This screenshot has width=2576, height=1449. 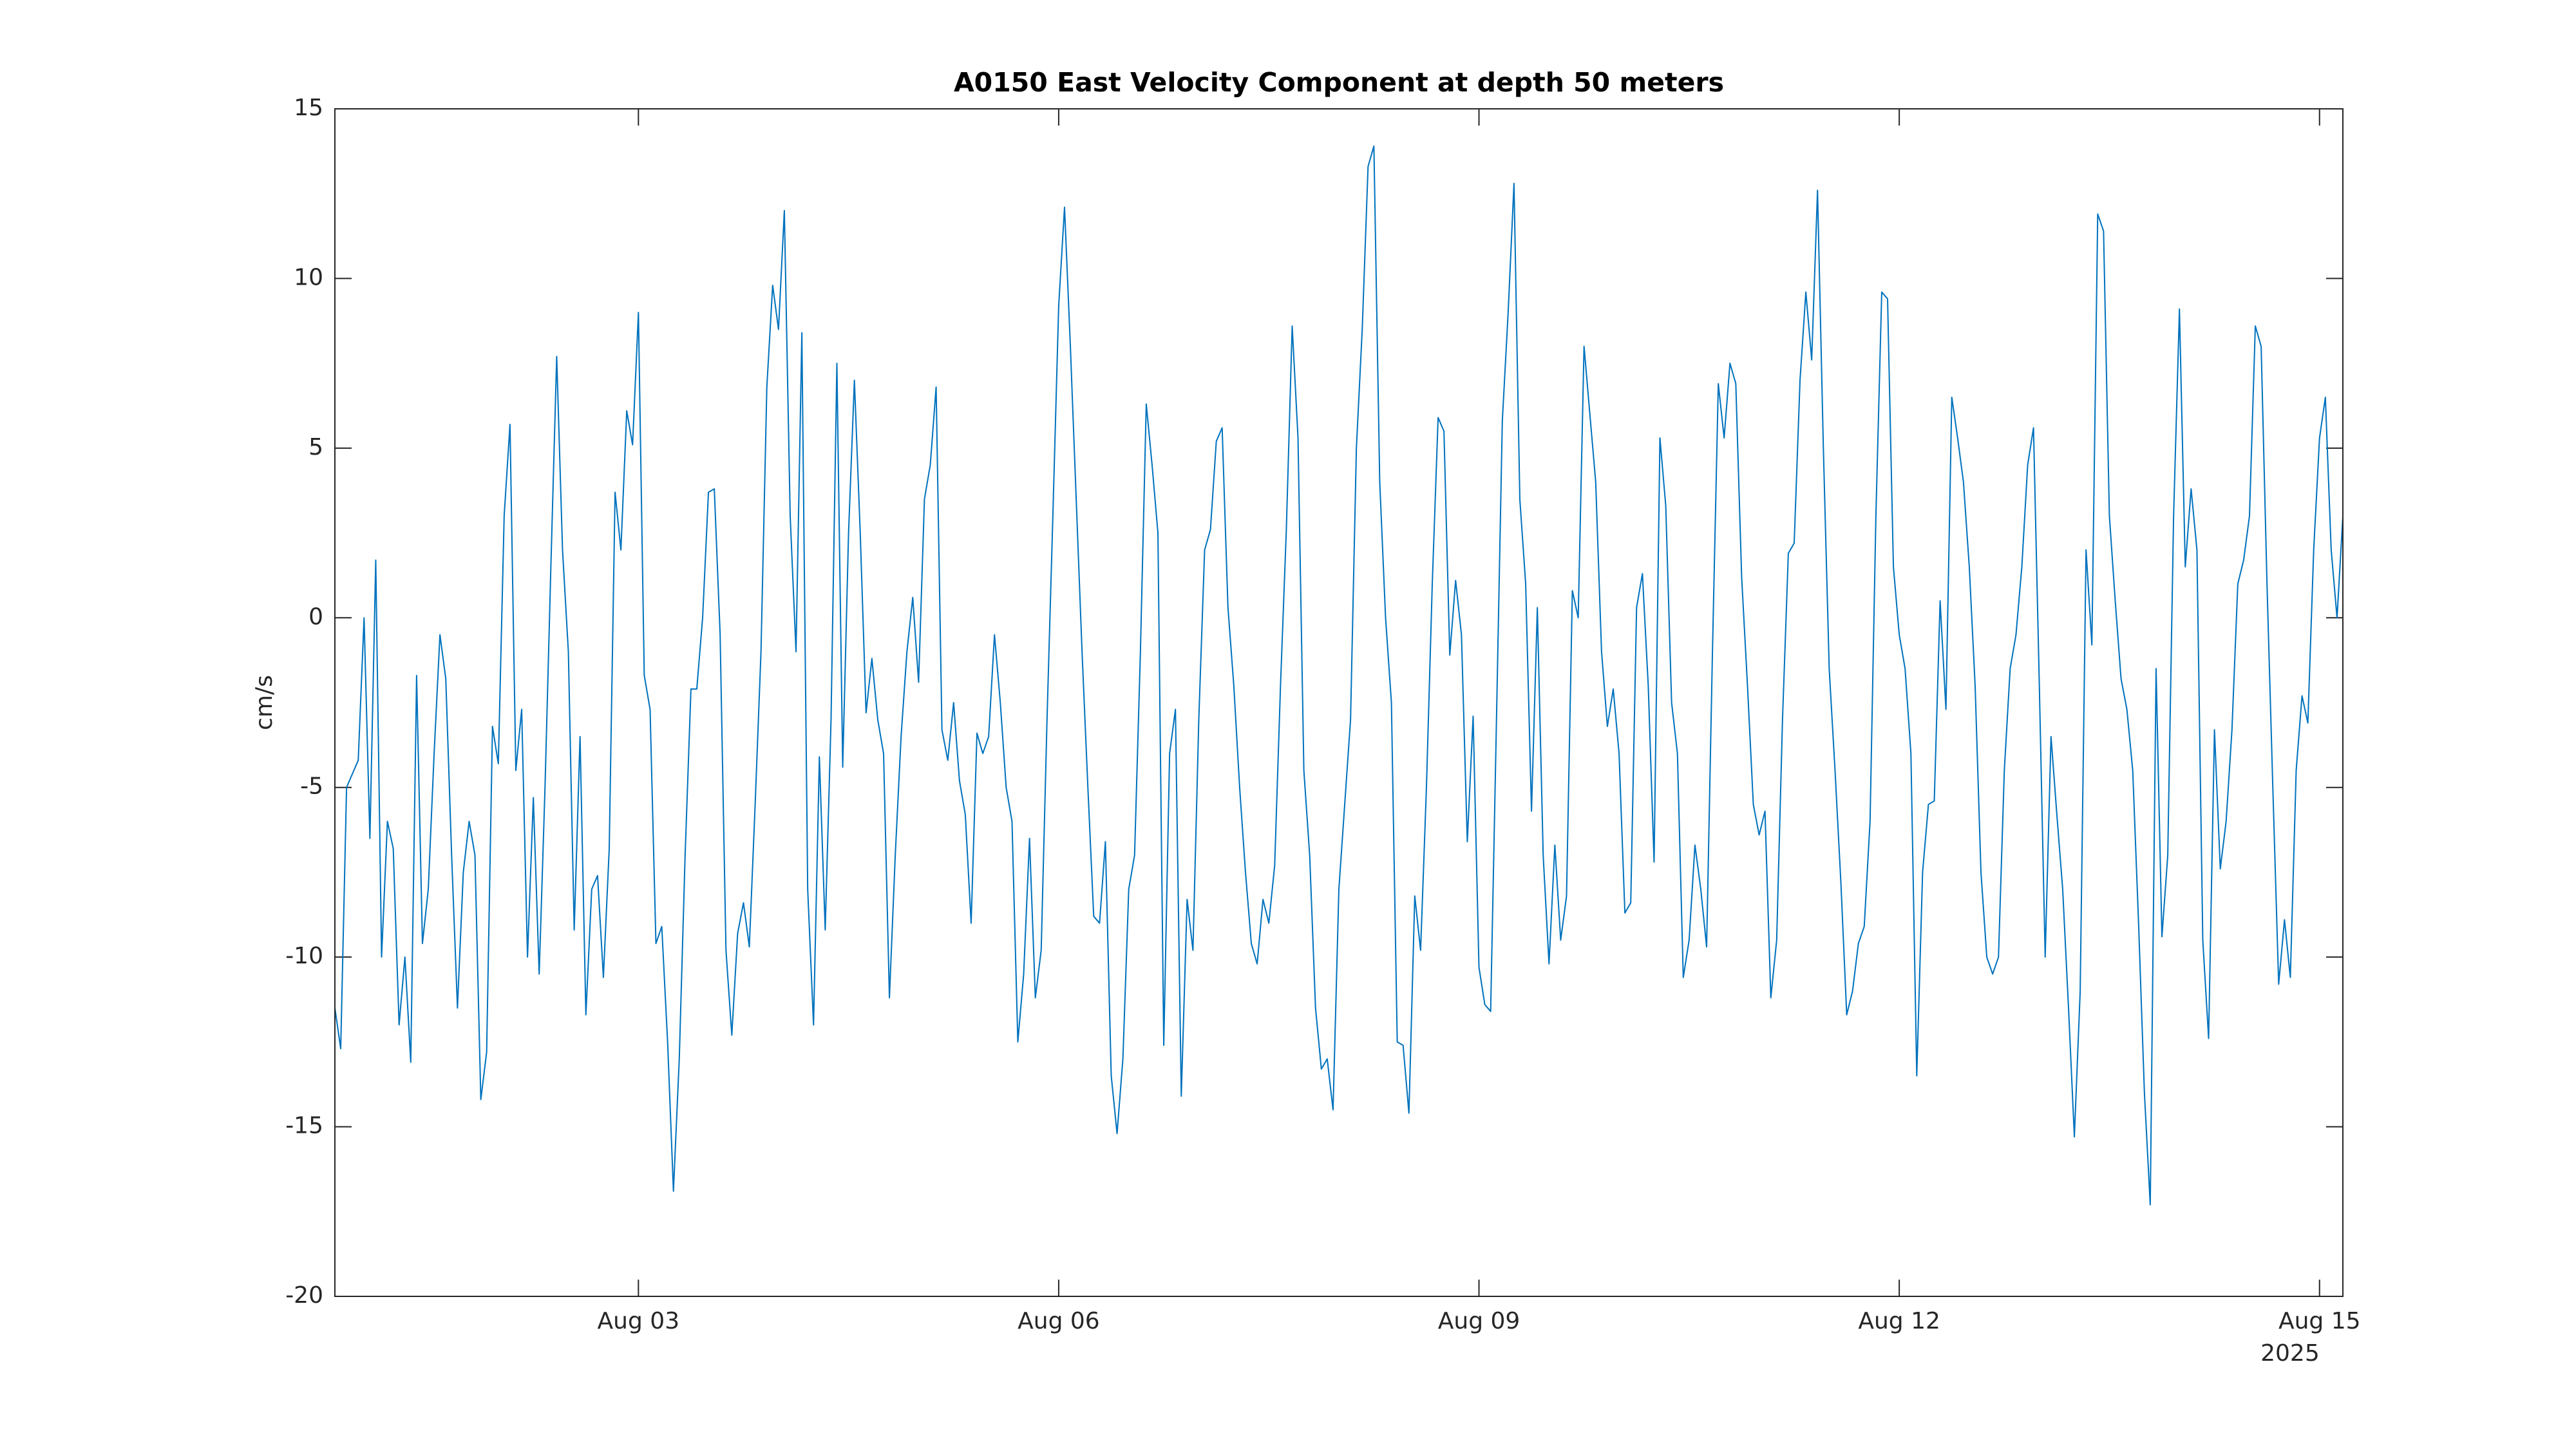 What do you see at coordinates (2319, 1321) in the screenshot?
I see `x-tick-label: Aug 15` at bounding box center [2319, 1321].